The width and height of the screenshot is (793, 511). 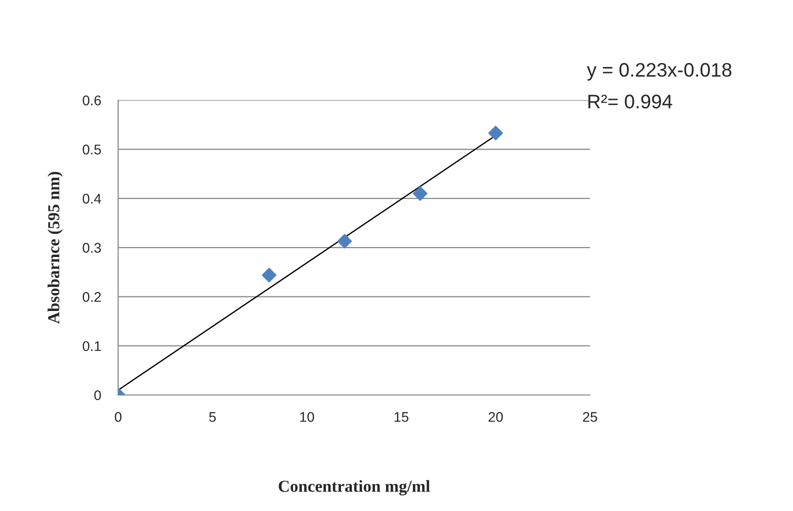 What do you see at coordinates (307, 417) in the screenshot?
I see `x-tick-label: 10` at bounding box center [307, 417].